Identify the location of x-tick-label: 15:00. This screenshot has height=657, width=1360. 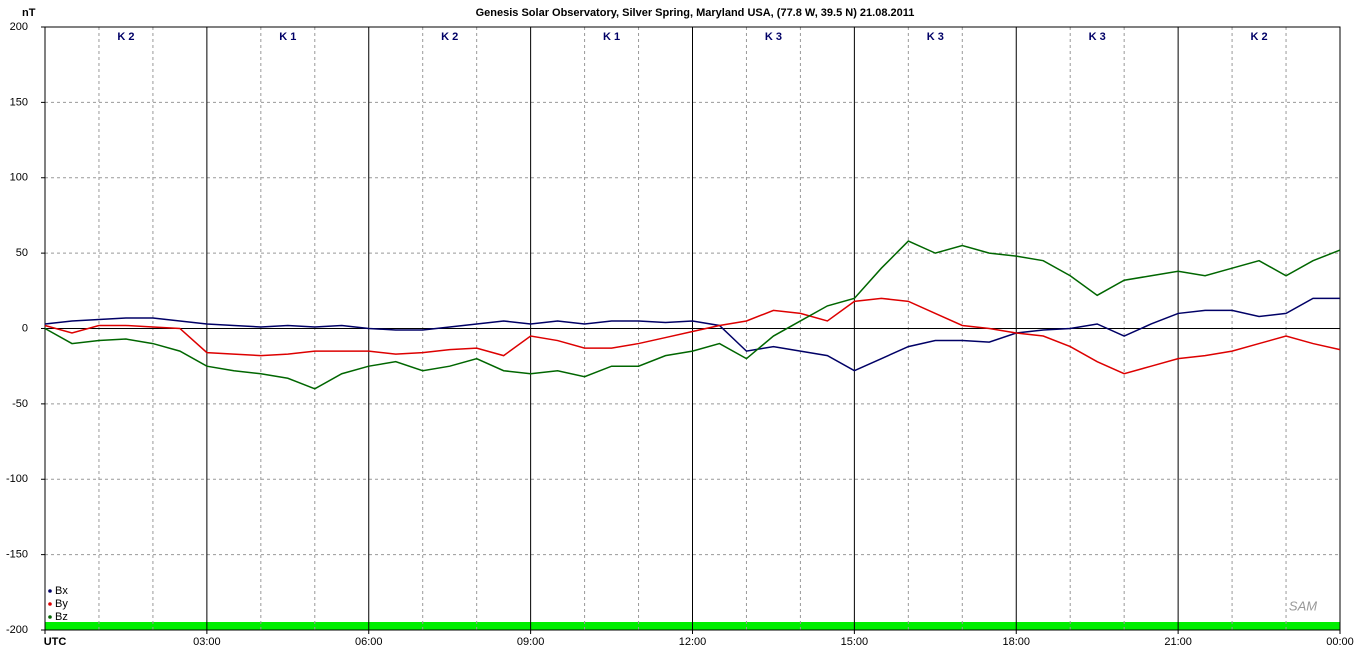
(855, 642).